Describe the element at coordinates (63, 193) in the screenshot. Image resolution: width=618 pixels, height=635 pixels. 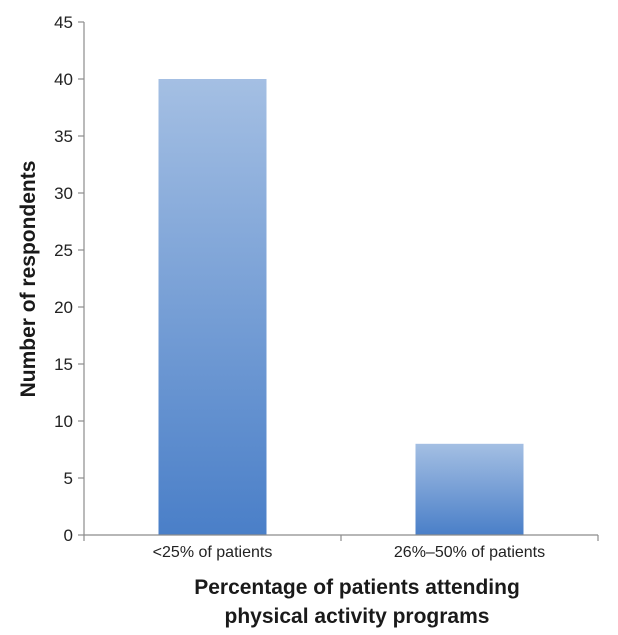
I see `y-tick-label: 30` at that location.